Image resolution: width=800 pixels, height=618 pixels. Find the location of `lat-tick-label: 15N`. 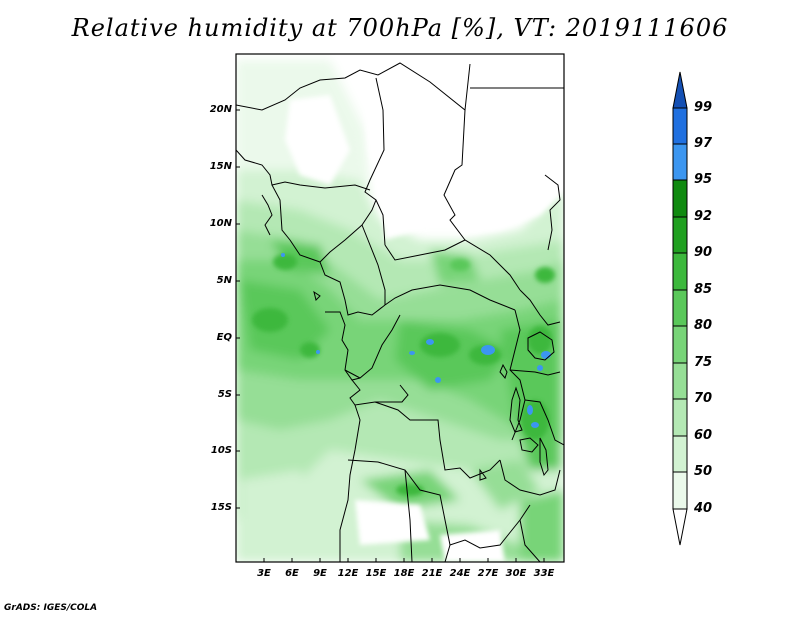

lat-tick-label: 15N is located at coordinates (220, 166).